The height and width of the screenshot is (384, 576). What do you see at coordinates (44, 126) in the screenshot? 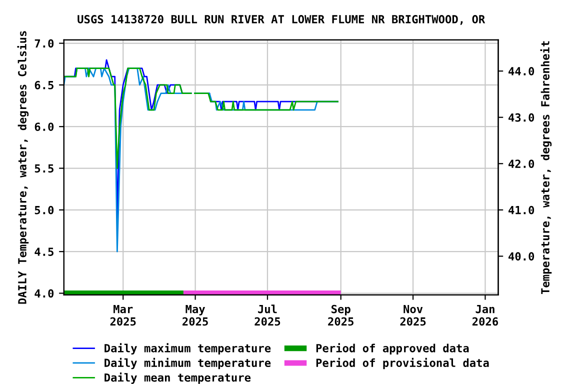
I see `y-tick-label: 6.0` at bounding box center [44, 126].